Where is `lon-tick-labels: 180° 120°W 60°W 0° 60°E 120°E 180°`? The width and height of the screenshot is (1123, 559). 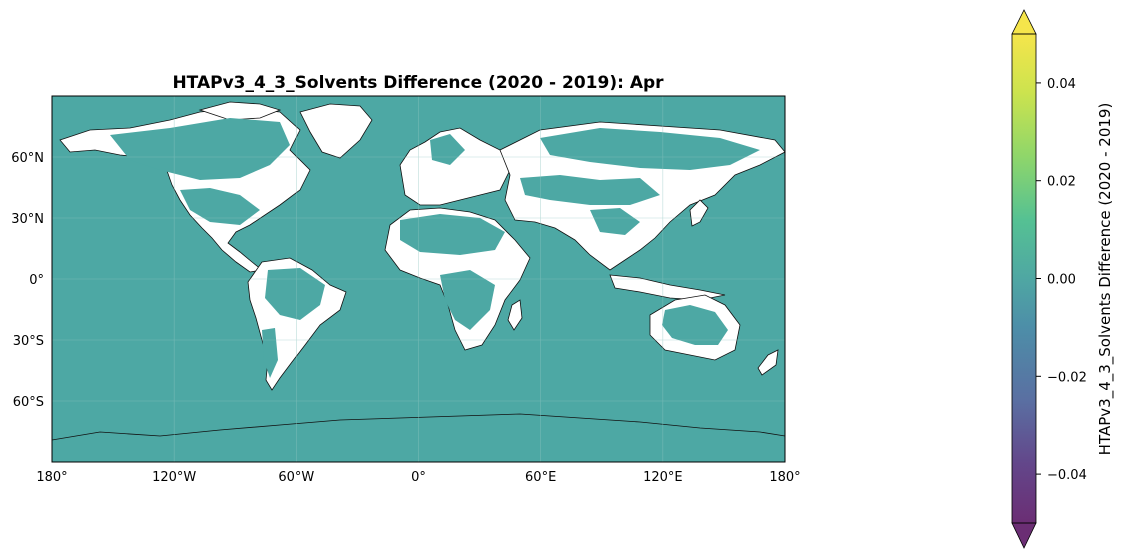
lon-tick-labels: 180° 120°W 60°W 0° 60°E 120°E 180° is located at coordinates (418, 477).